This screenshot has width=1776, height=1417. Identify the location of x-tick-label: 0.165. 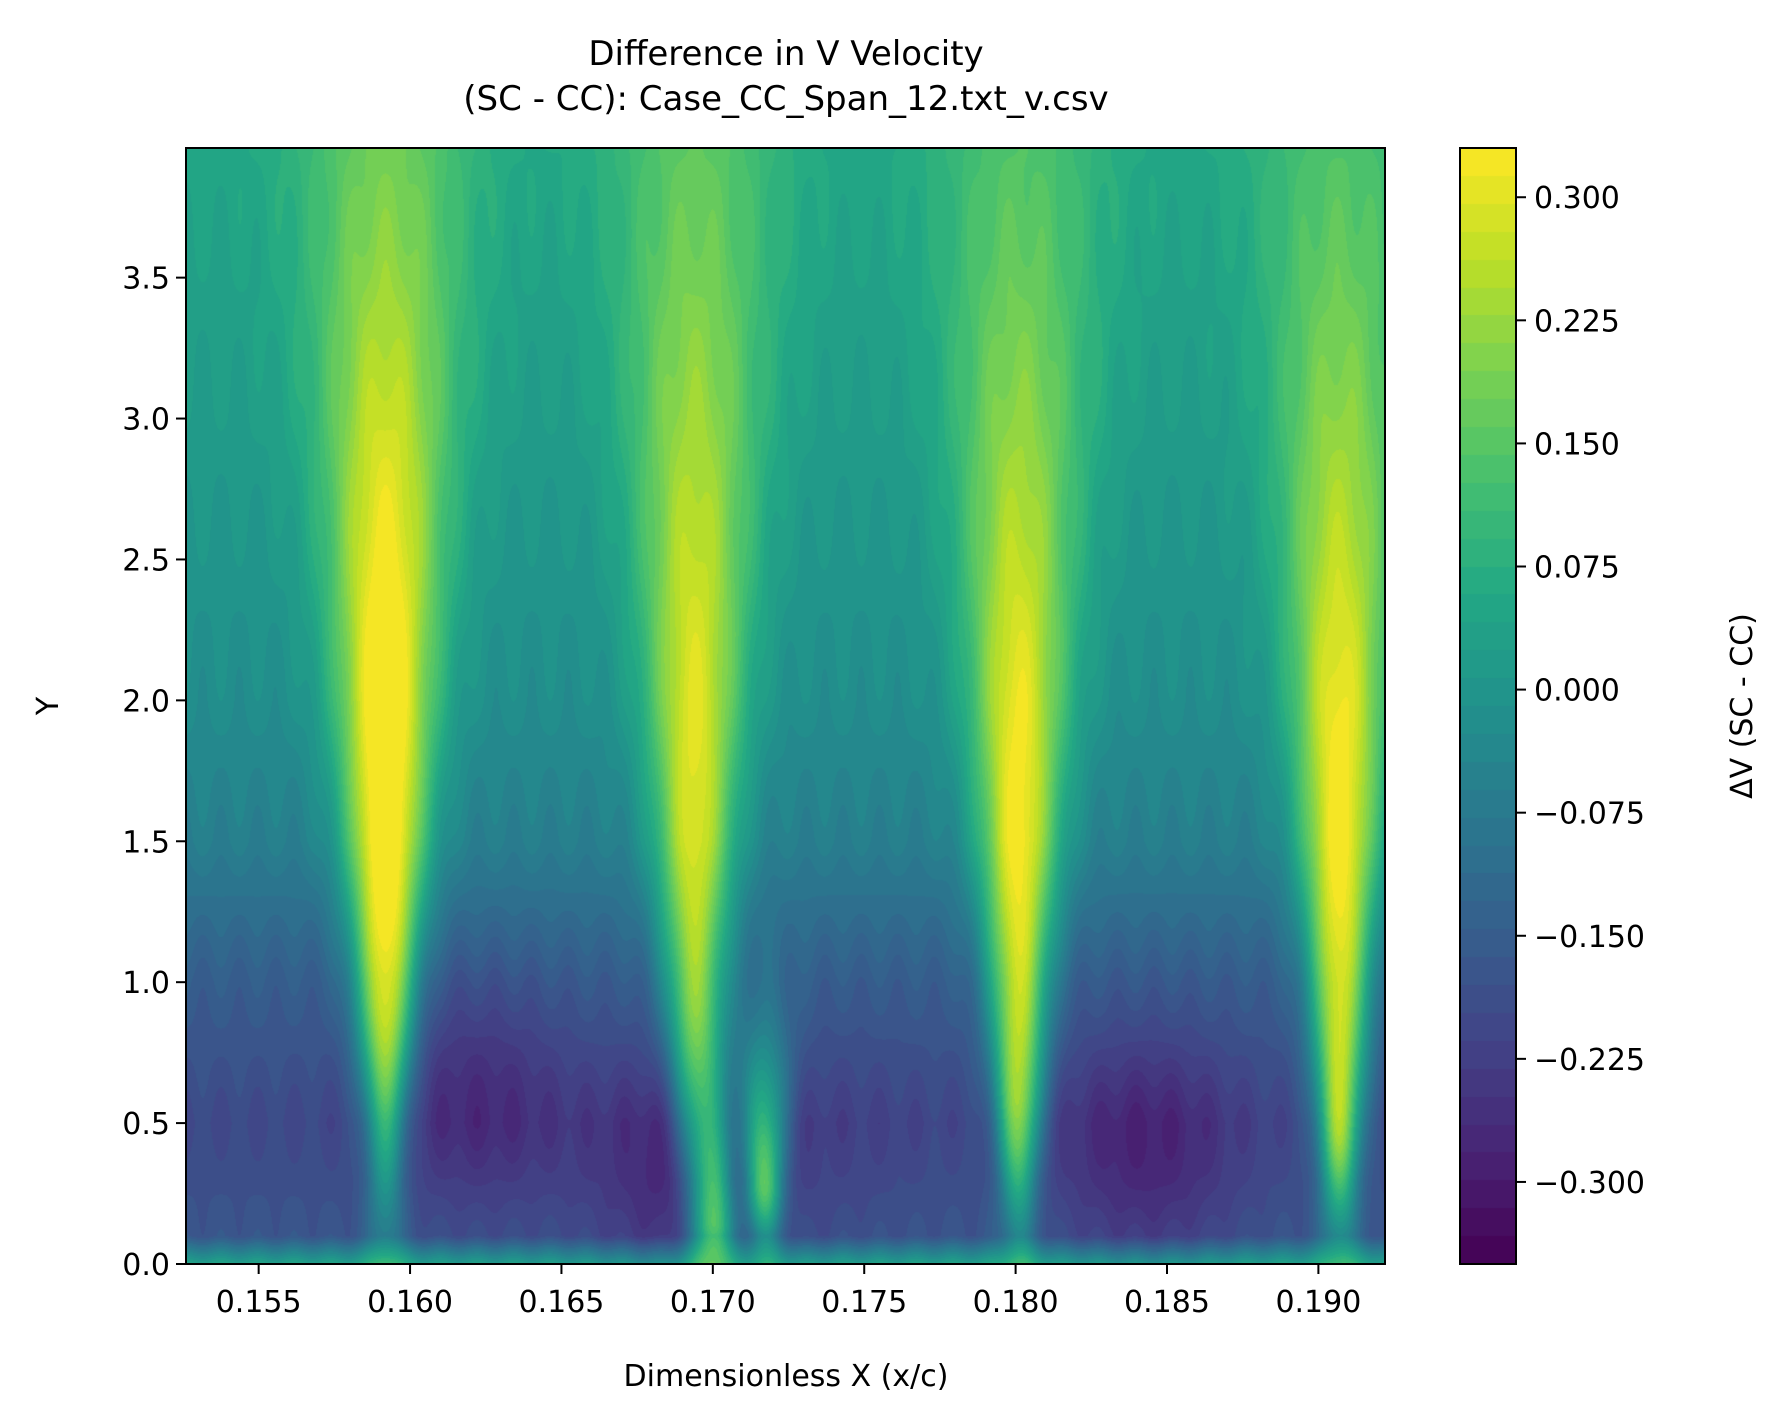
(561, 1302).